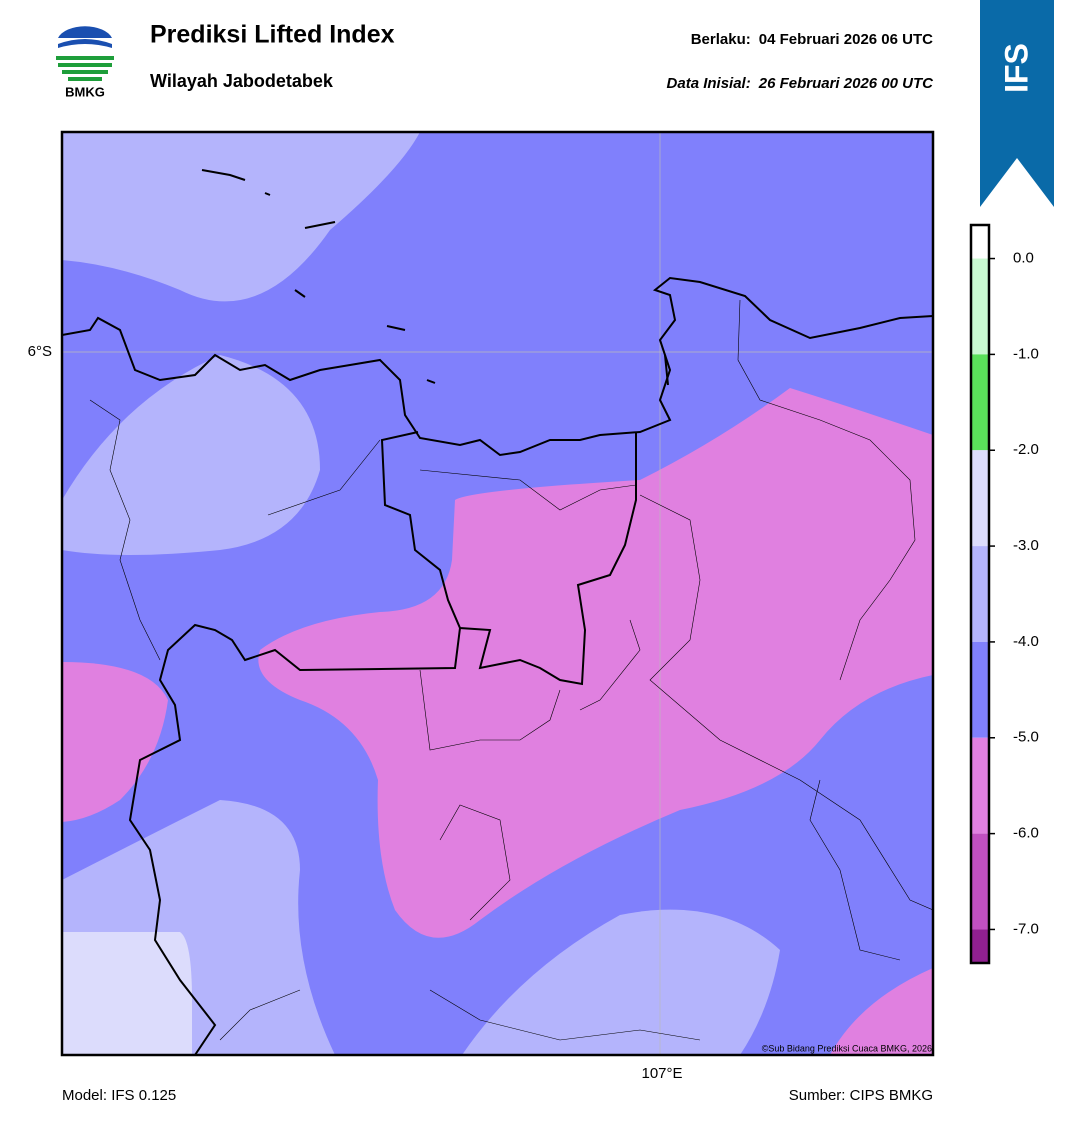 The image size is (1068, 1128). I want to click on valid-label: Berlaku:, so click(721, 39).